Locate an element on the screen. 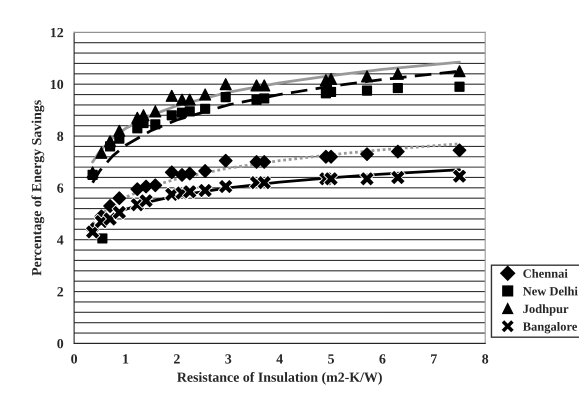  y-tick-label: 2 is located at coordinates (60, 291).